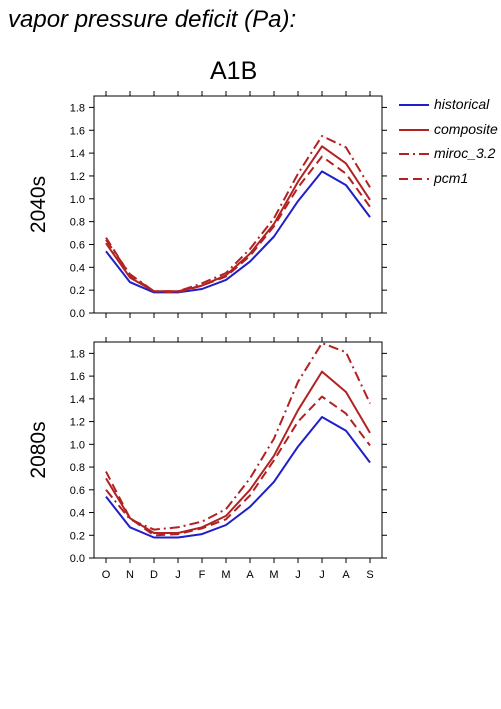  Describe the element at coordinates (369, 575) in the screenshot. I see `x-tick-label-11: S` at that location.